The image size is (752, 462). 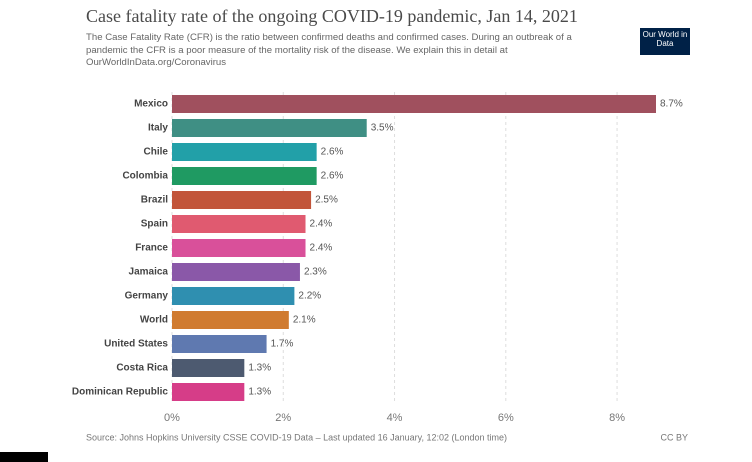 I want to click on license: CC BY, so click(x=674, y=437).